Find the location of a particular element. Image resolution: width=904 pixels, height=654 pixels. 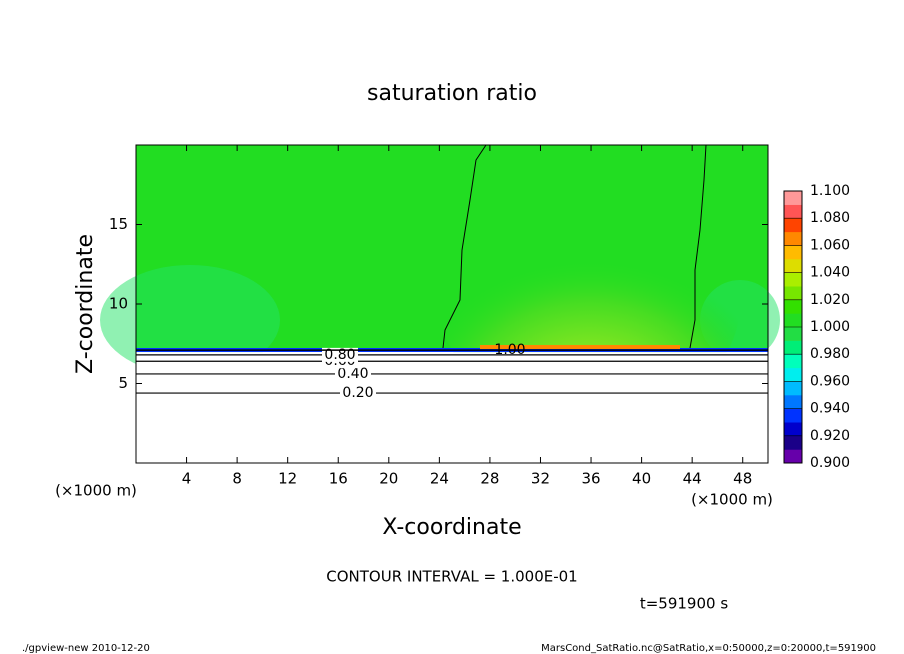

x-axis-label: X-coordinate is located at coordinates (451, 527).